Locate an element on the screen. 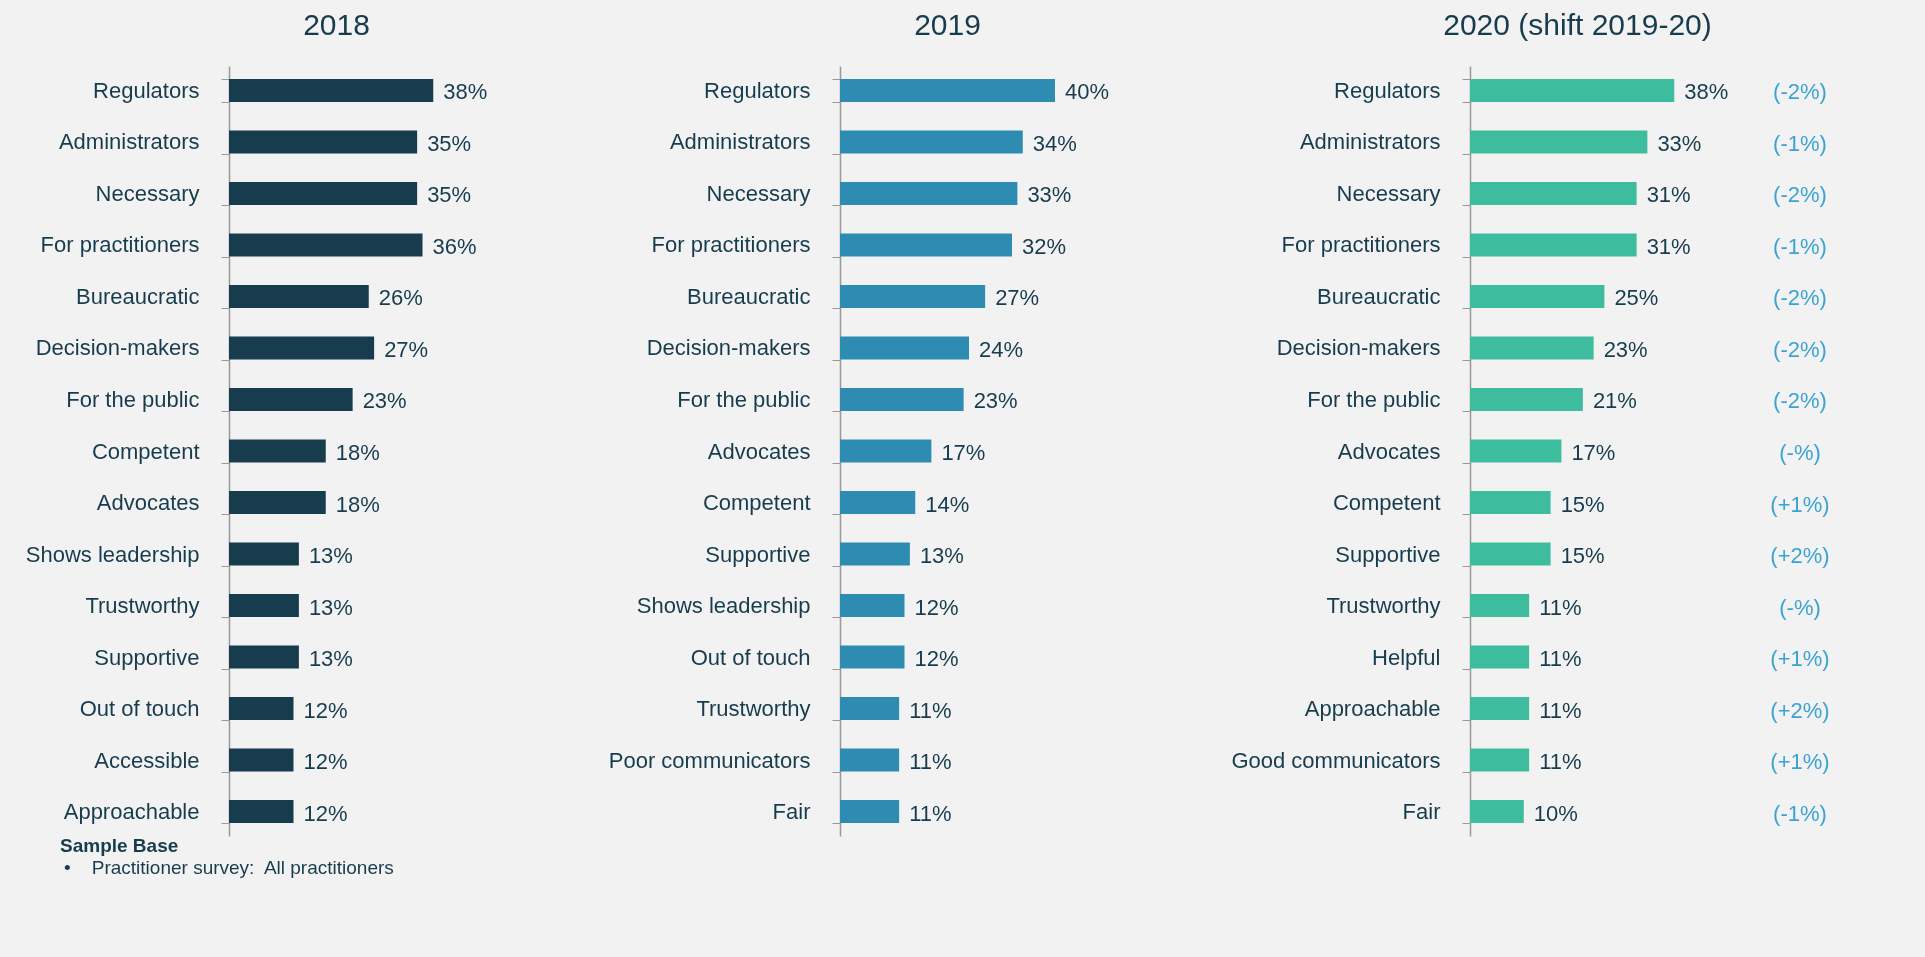 The height and width of the screenshot is (957, 1925). y-tick-label: Good communicators is located at coordinates (1336, 760).